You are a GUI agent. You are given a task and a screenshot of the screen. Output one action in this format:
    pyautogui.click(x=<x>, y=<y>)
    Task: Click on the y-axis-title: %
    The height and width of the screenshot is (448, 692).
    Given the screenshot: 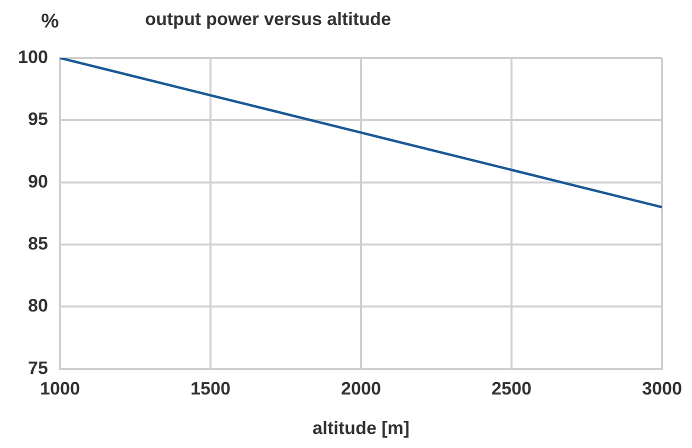 What is the action you would take?
    pyautogui.click(x=50, y=21)
    